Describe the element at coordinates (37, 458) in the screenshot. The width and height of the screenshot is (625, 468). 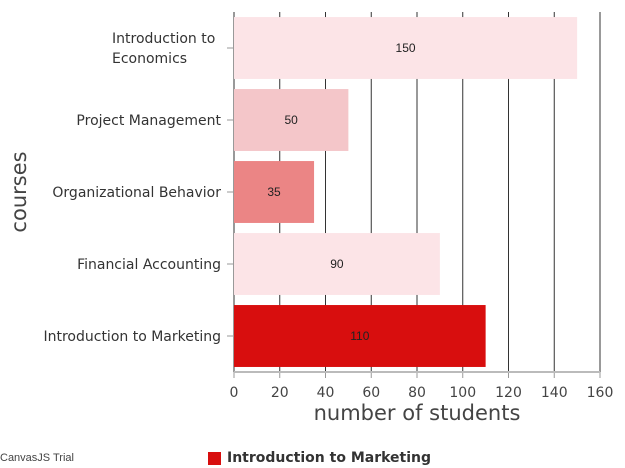
I see `credit-text: CanvasJS Trial` at that location.